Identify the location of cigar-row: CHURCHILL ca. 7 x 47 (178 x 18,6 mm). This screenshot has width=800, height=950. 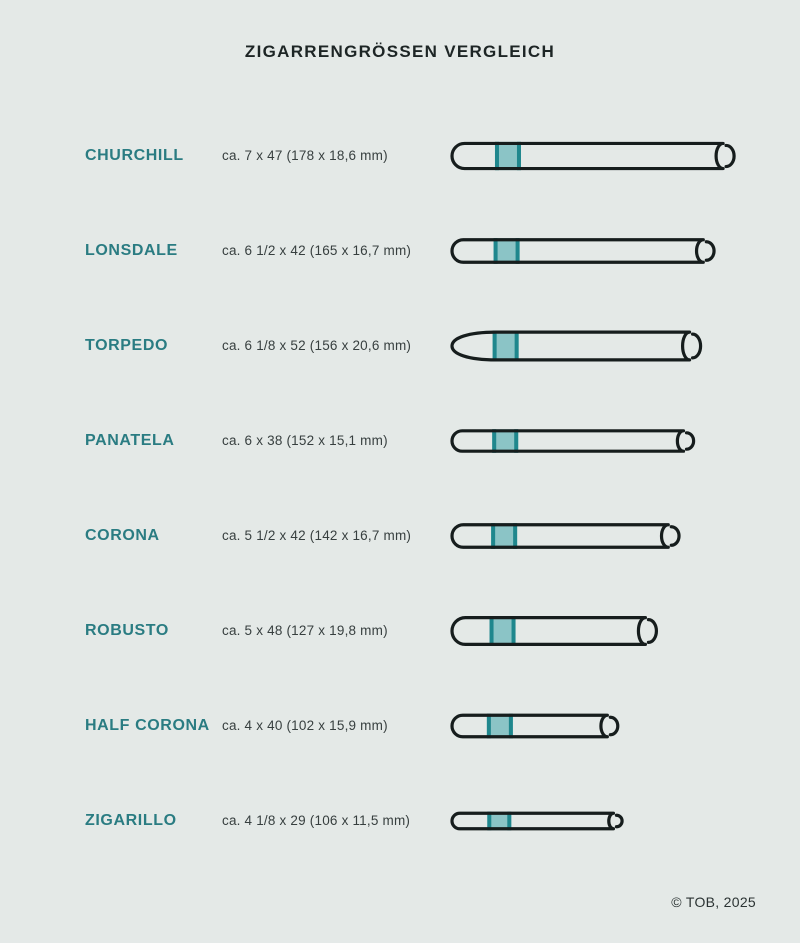
(400, 155).